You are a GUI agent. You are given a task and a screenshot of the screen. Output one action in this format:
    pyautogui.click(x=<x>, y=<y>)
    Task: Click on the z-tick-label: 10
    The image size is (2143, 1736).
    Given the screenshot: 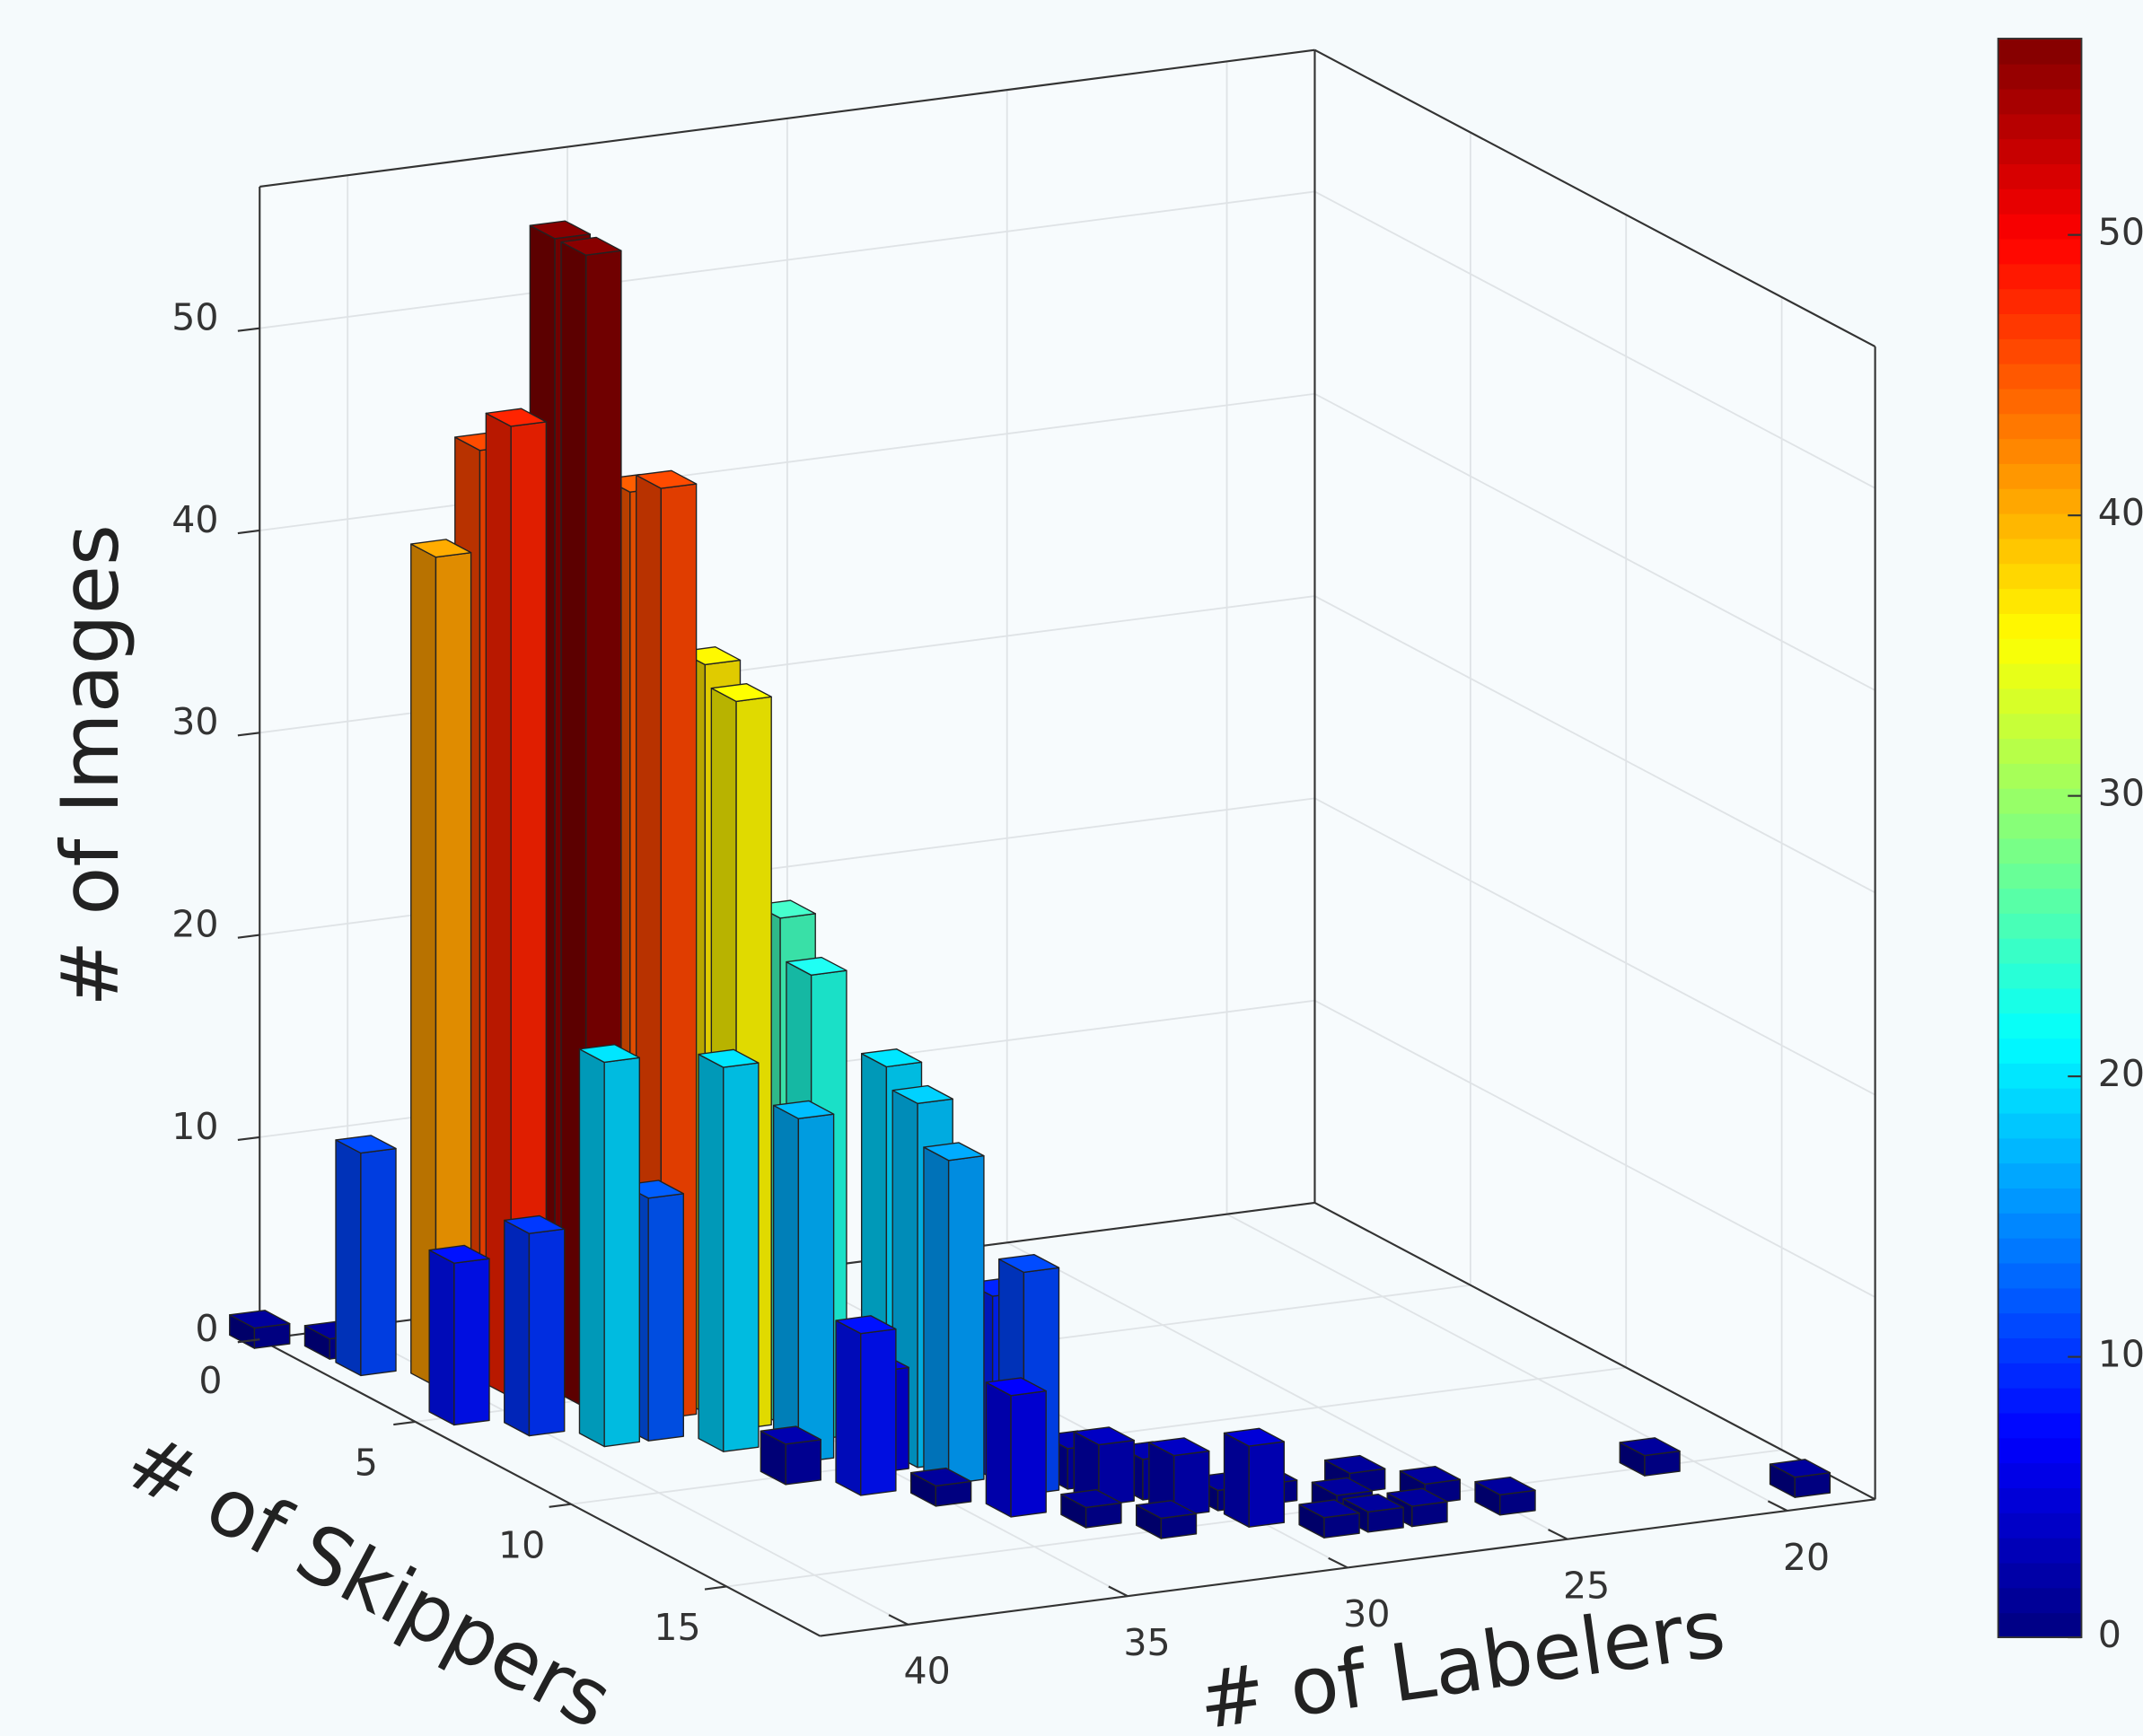 What is the action you would take?
    pyautogui.click(x=194, y=1126)
    